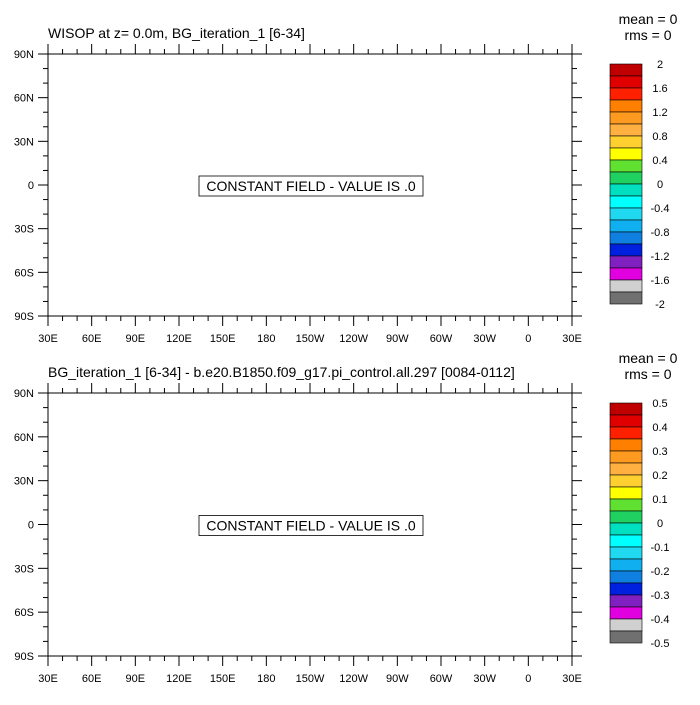 The width and height of the screenshot is (700, 705). Describe the element at coordinates (397, 679) in the screenshot. I see `lon-tick-label: 90W` at that location.